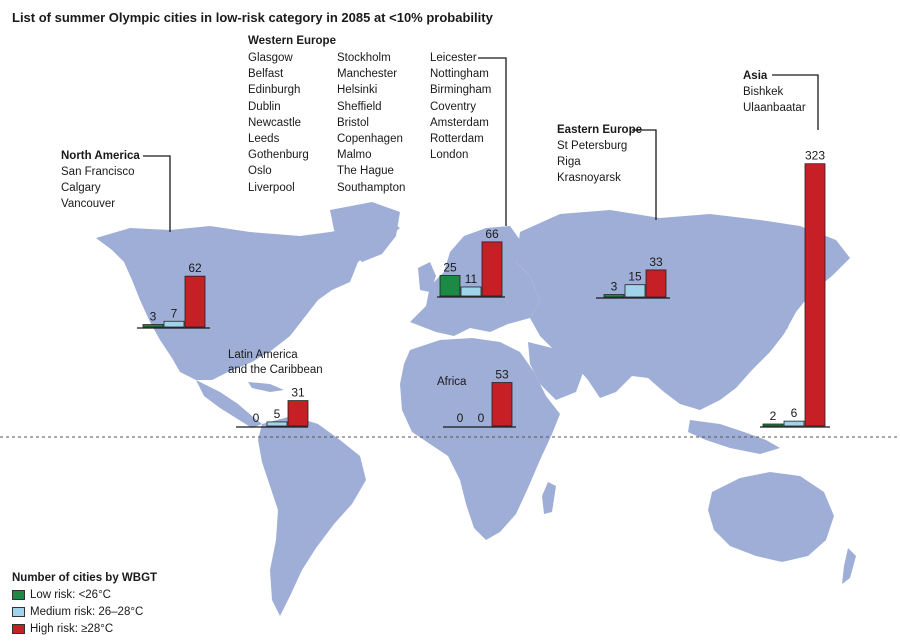 The image size is (900, 644). Describe the element at coordinates (459, 74) in the screenshot. I see `city-name: Nottingham` at that location.